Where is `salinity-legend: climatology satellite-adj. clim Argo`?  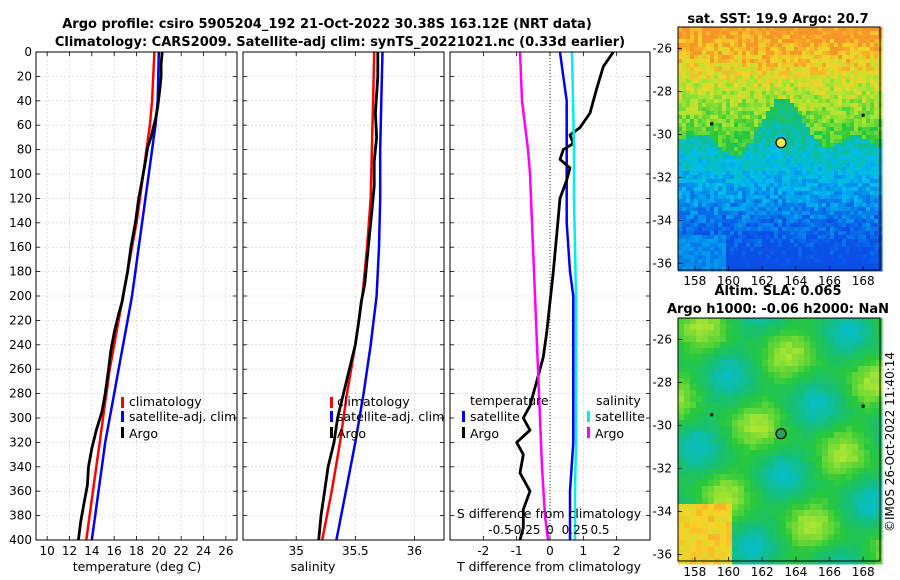
salinity-legend: climatology satellite-adj. clim Argo is located at coordinates (387, 417).